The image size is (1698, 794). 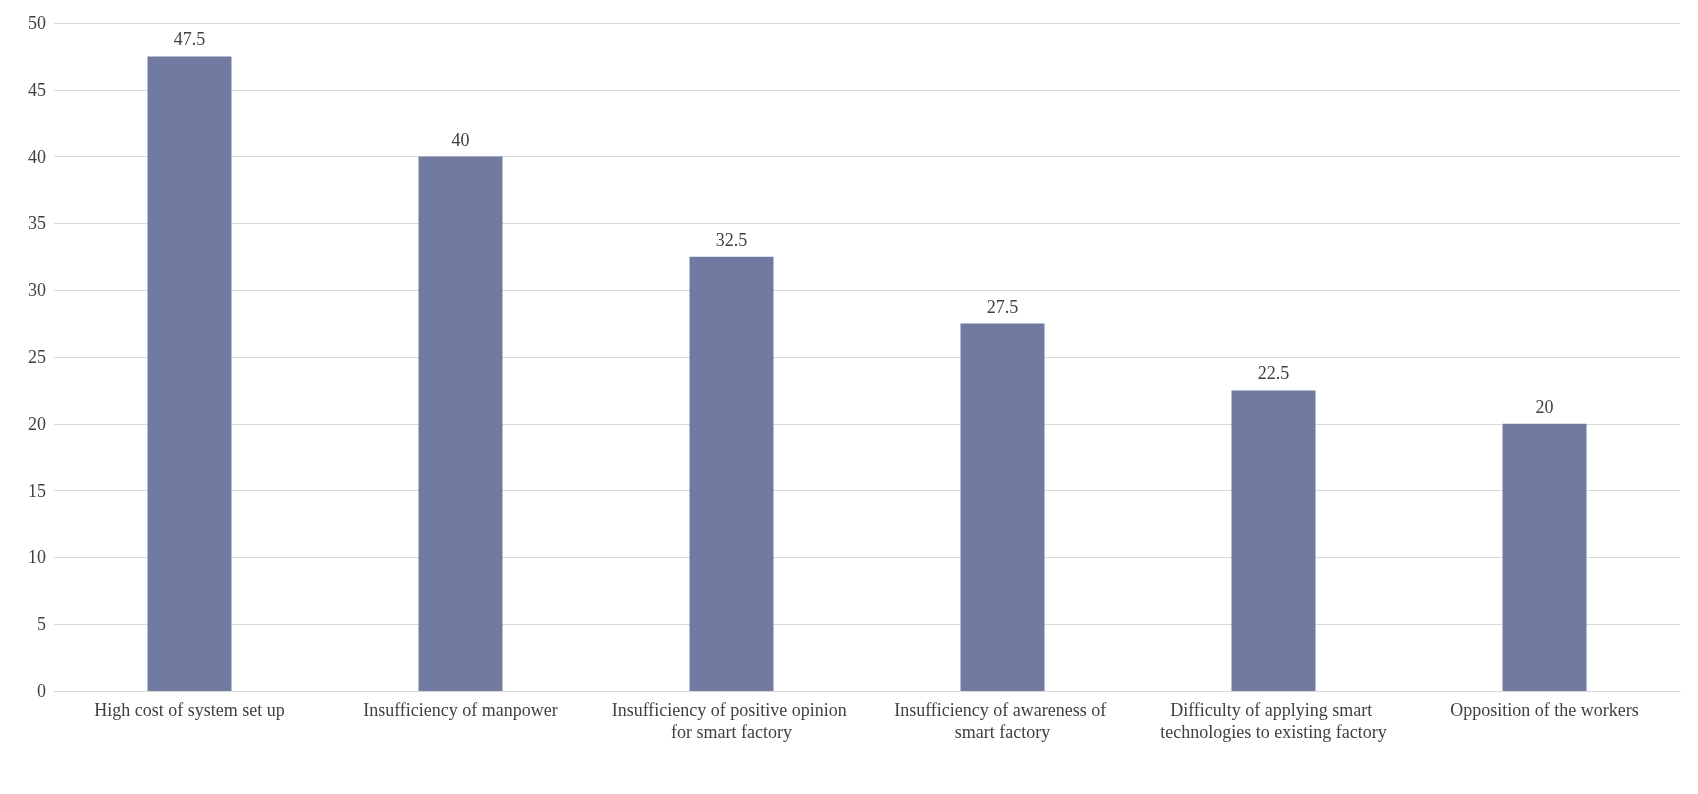 What do you see at coordinates (37, 357) in the screenshot?
I see `y-tick-label: 25` at bounding box center [37, 357].